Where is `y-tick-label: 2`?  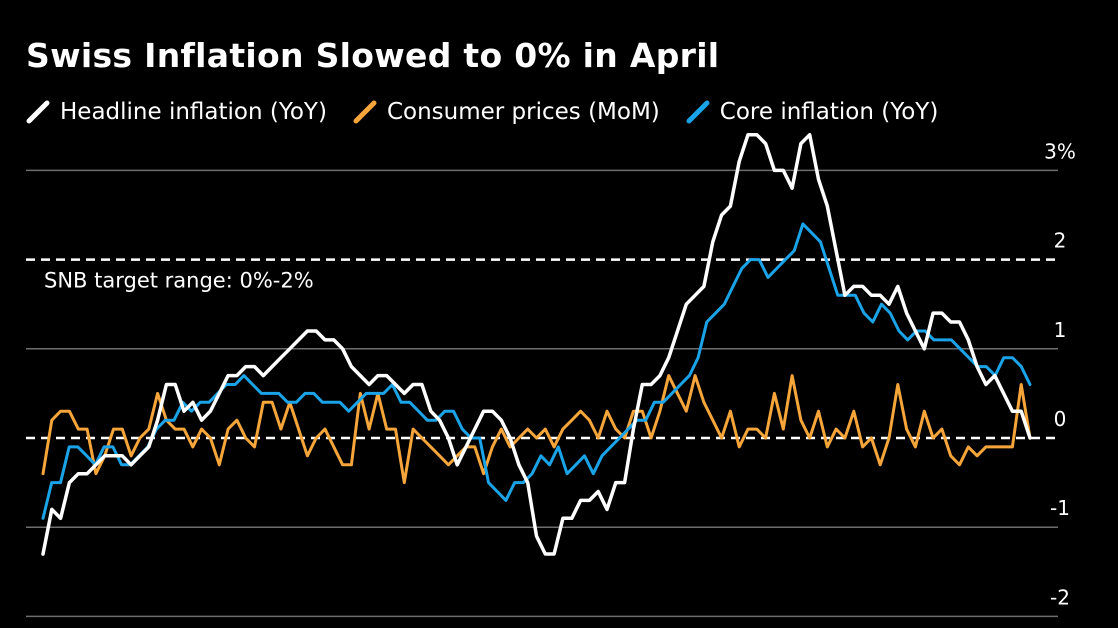
y-tick-label: 2 is located at coordinates (1060, 241).